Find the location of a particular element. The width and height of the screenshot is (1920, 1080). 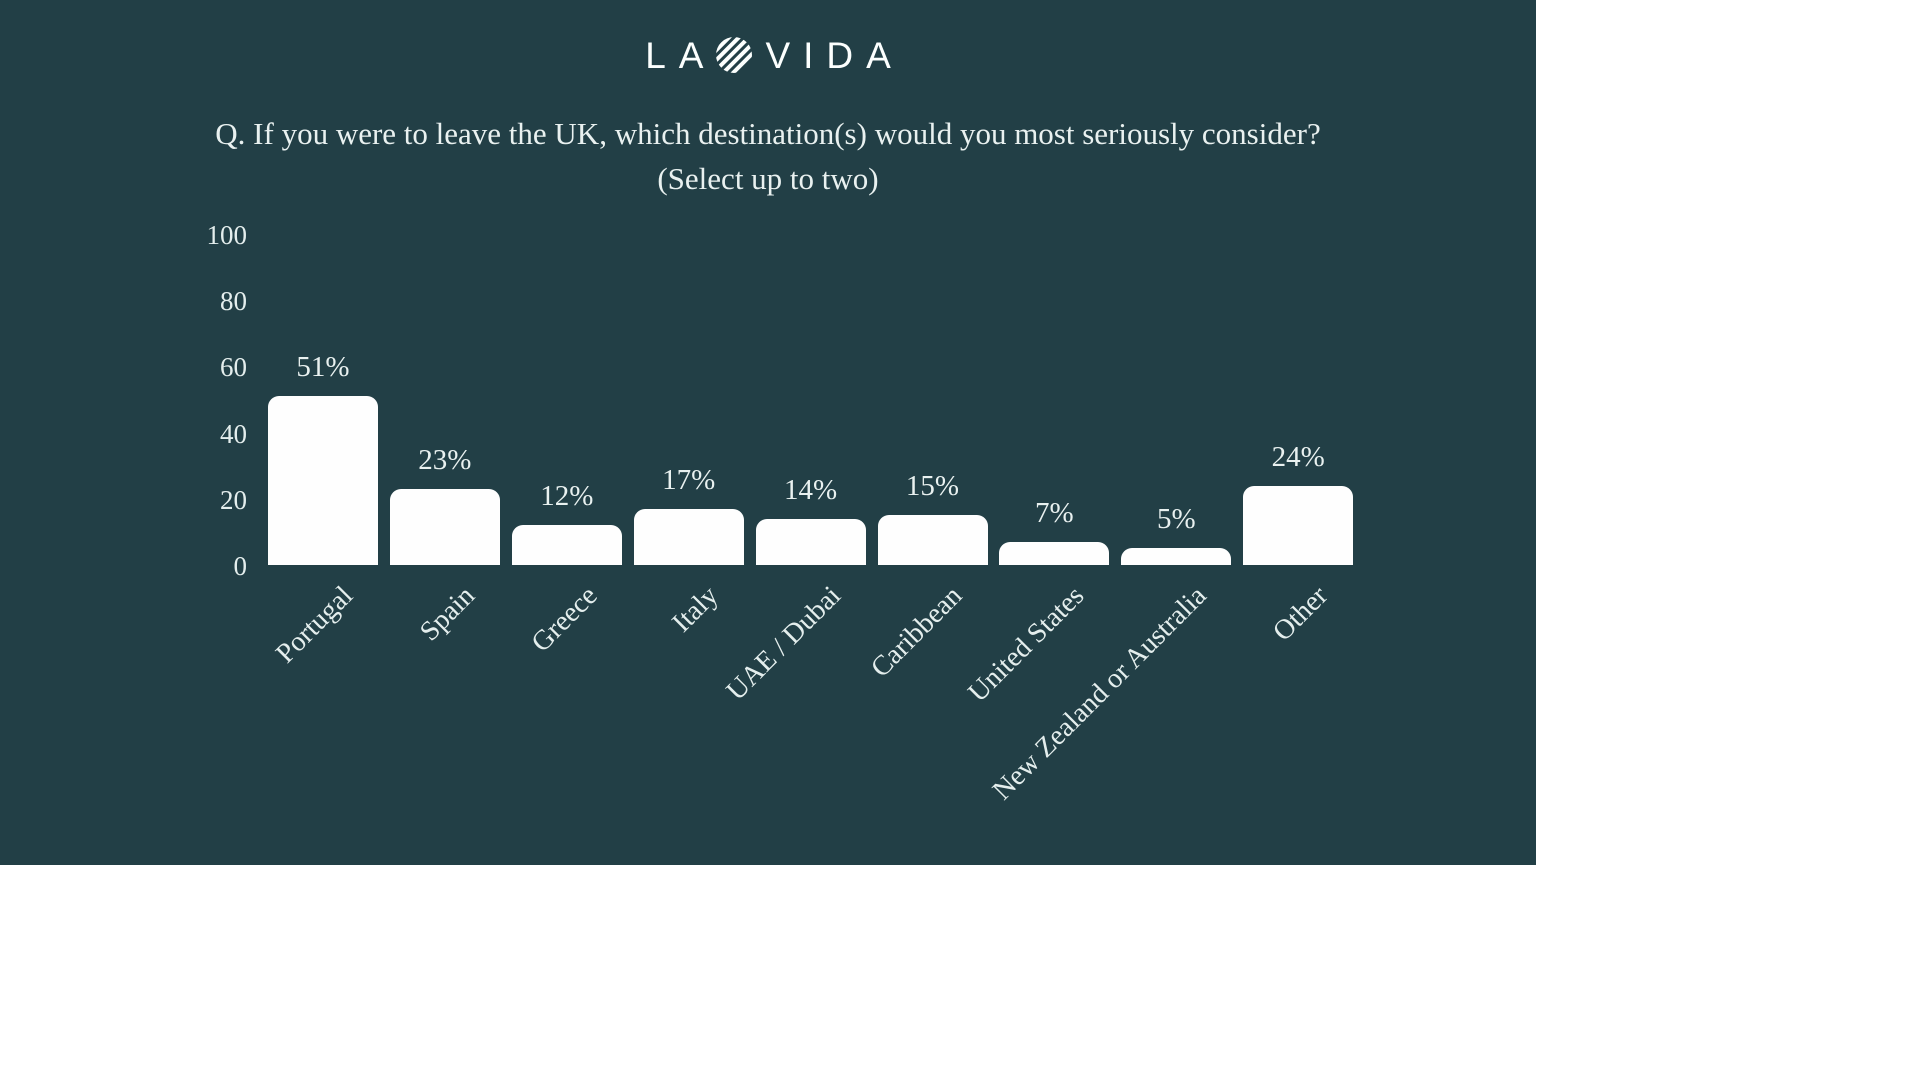

y-axis-tick-label: 60 is located at coordinates (233, 367).